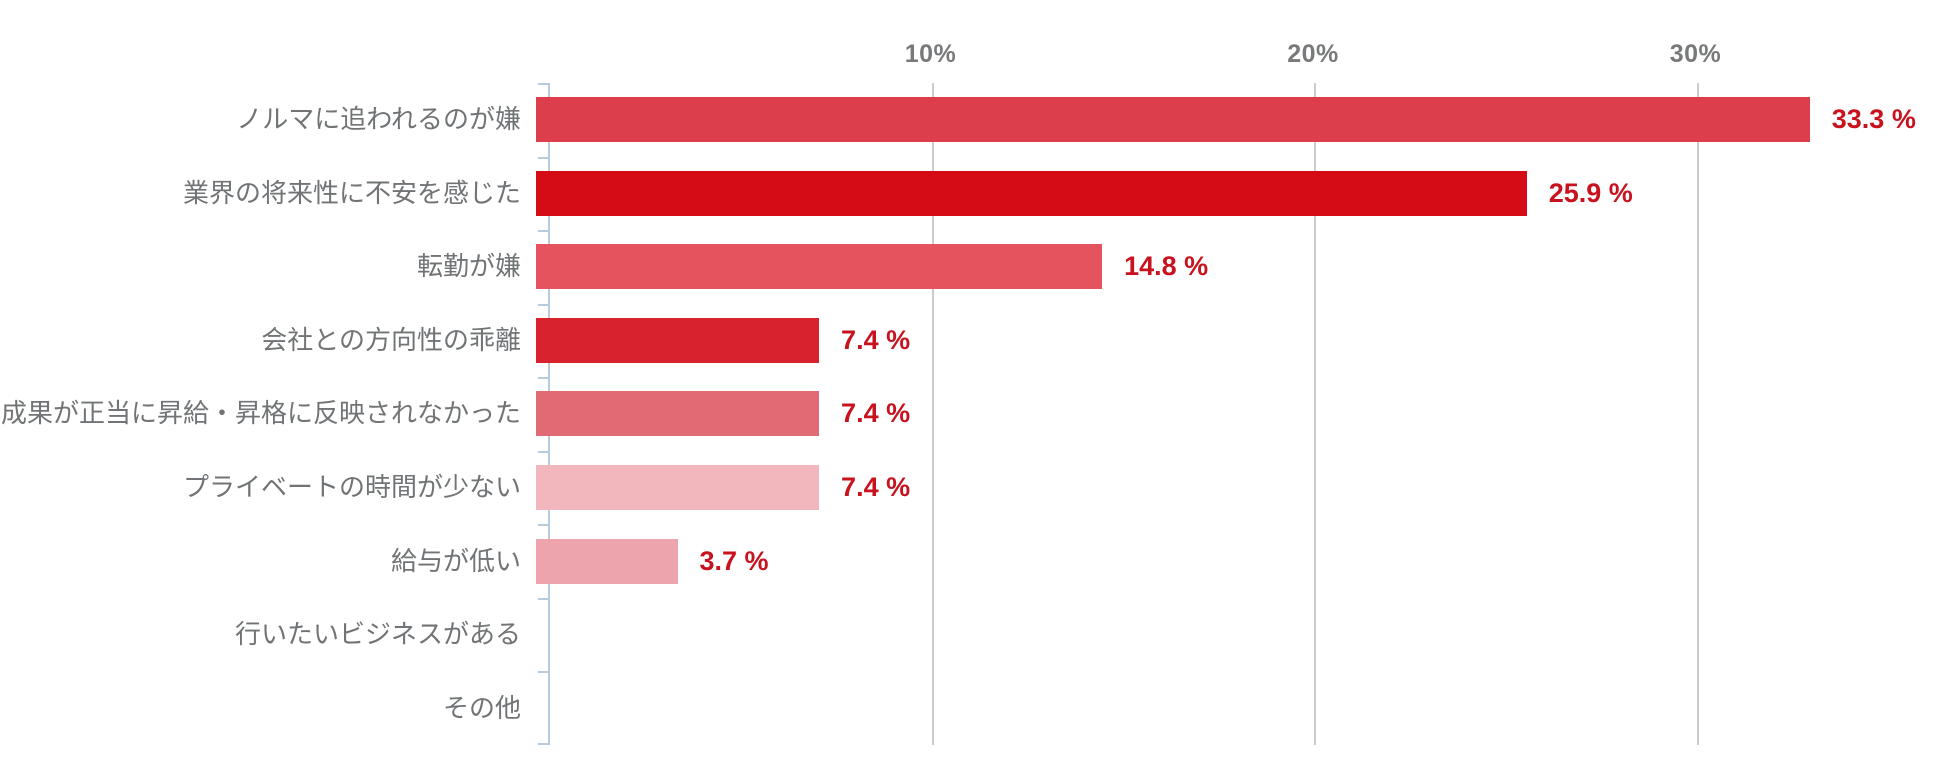 The image size is (1950, 781). Describe the element at coordinates (1590, 192) in the screenshot. I see `value-label: 25.9 %` at that location.